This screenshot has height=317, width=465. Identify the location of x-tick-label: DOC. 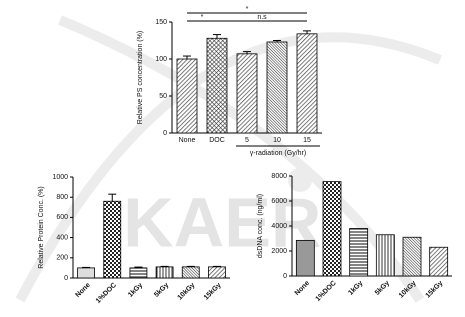
(217, 140).